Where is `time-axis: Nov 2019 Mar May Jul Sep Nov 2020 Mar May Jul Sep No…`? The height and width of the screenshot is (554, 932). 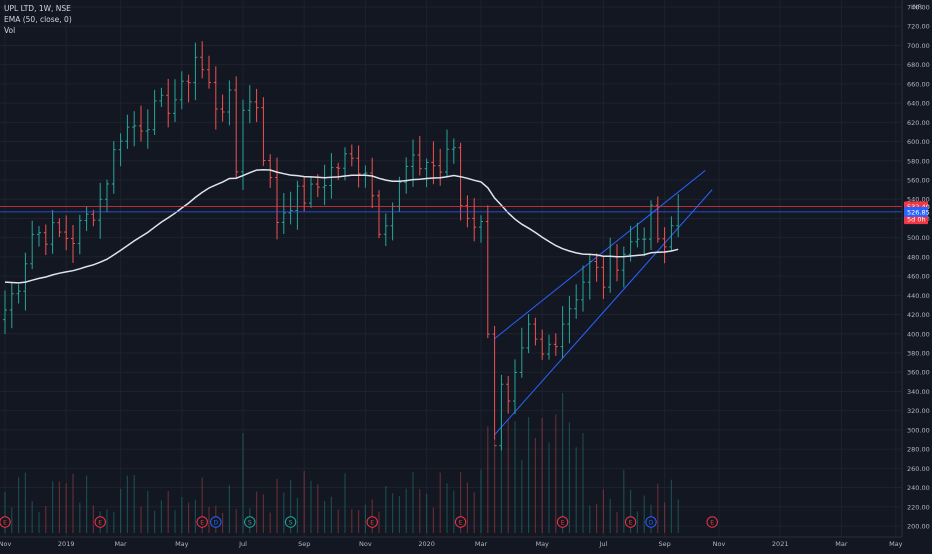 time-axis: Nov 2019 Mar May Jul Sep Nov 2020 Mar May Jul Sep No… is located at coordinates (451, 543).